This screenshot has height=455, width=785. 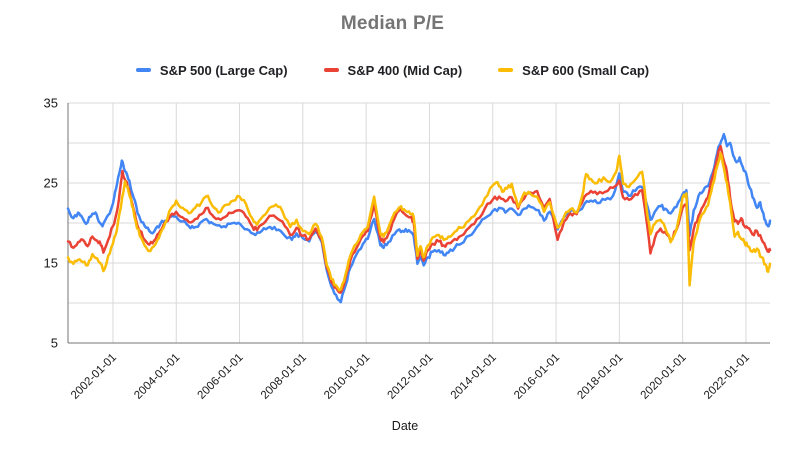 I want to click on x-axis-title: Date, so click(x=405, y=426).